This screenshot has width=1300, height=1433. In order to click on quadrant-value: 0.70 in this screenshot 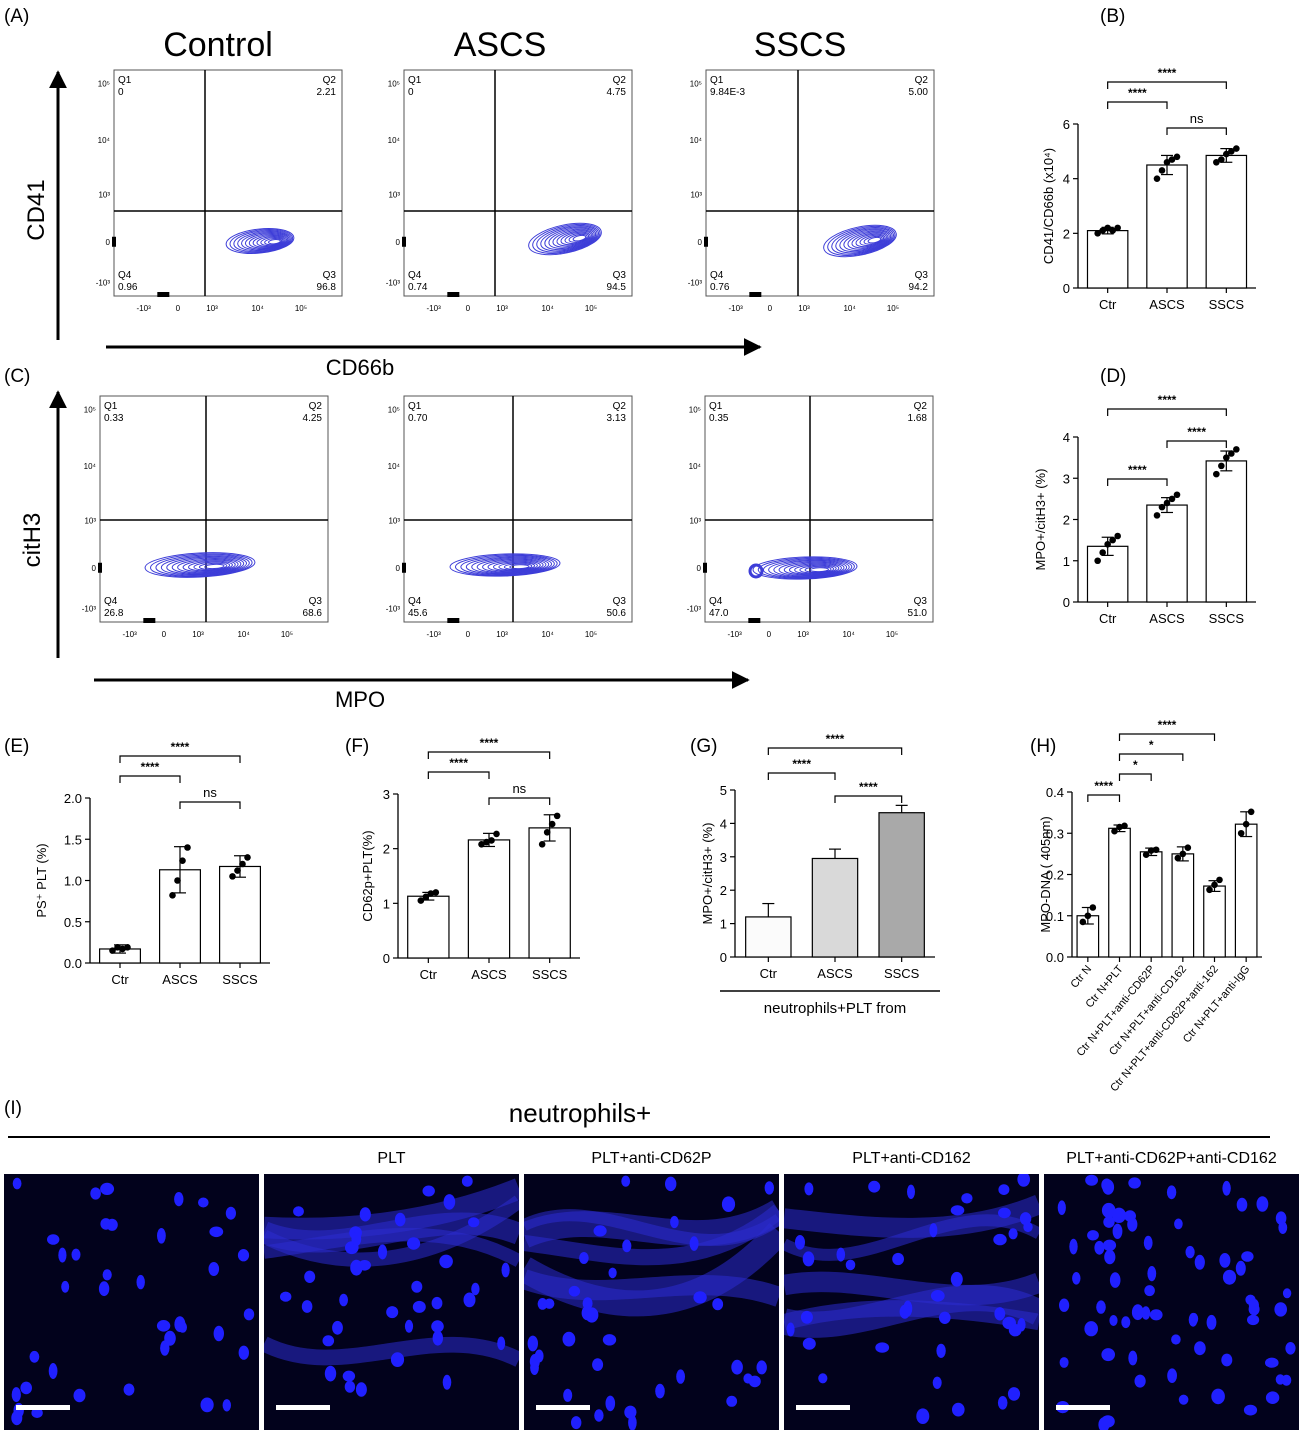, I will do `click(418, 418)`.